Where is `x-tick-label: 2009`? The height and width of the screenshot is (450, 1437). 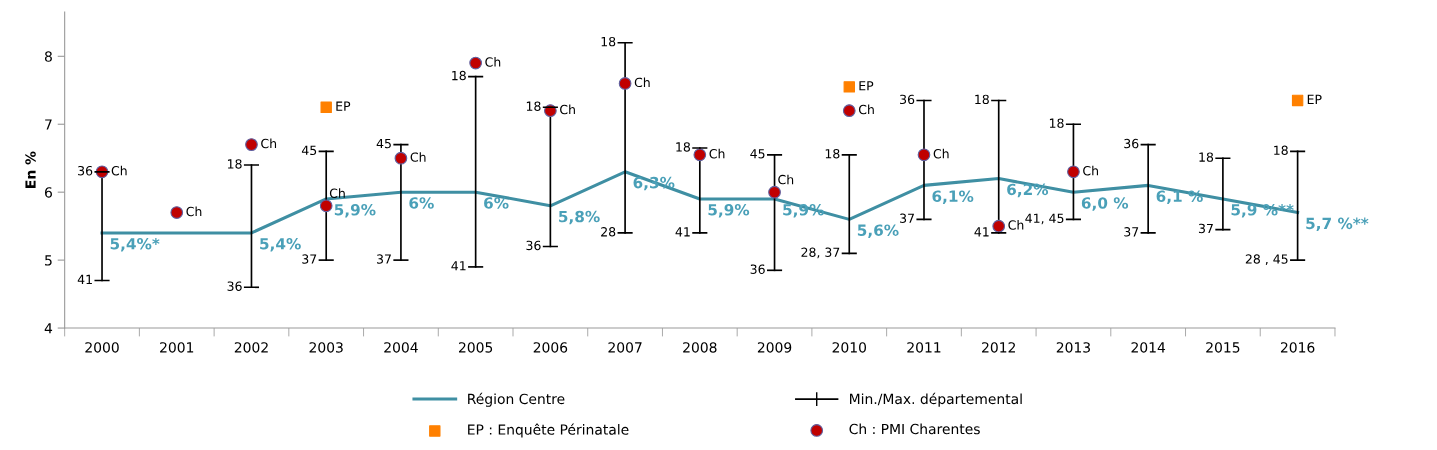
x-tick-label: 2009 is located at coordinates (774, 347).